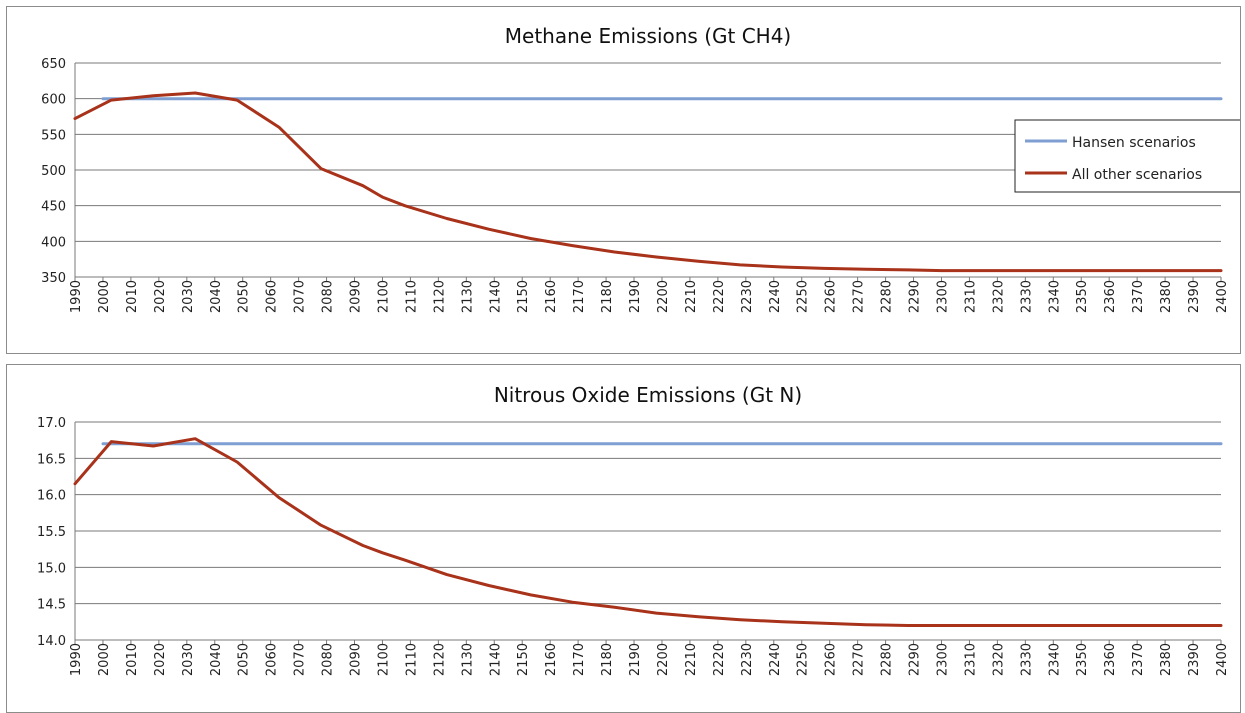 This screenshot has width=1245, height=713. Describe the element at coordinates (1137, 175) in the screenshot. I see `legend-entry-label: All other scenarios` at that location.